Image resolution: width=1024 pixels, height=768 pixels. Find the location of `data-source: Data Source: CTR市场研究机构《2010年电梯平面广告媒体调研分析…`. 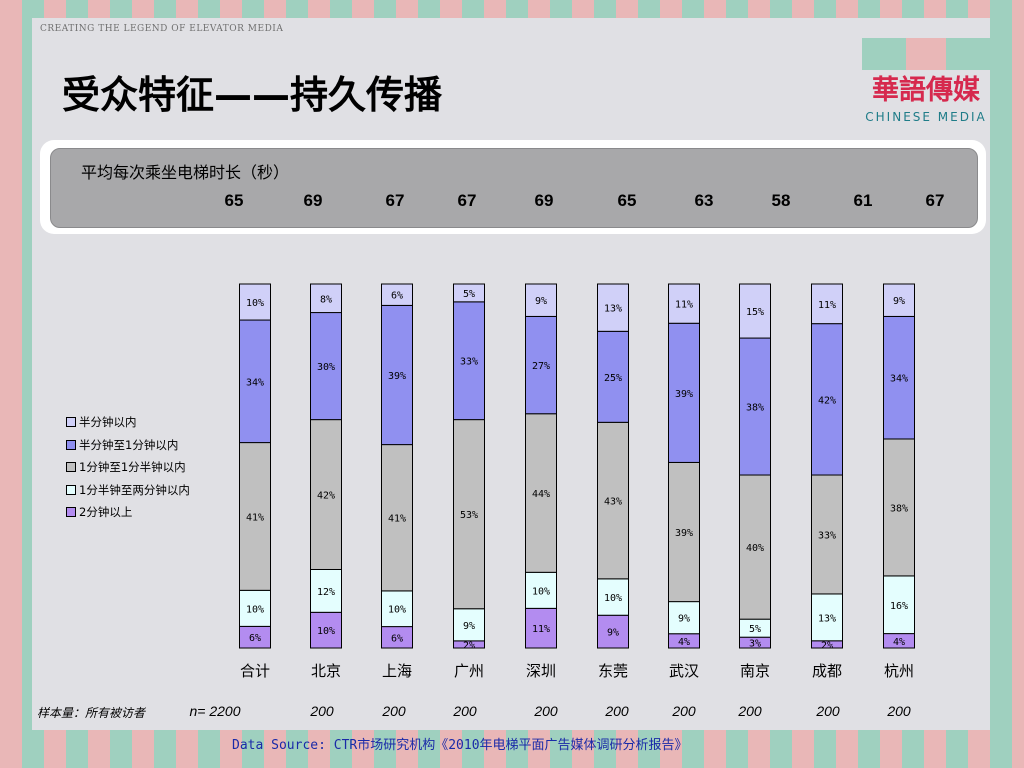

data-source: Data Source: CTR市场研究机构《2010年电梯平面广告媒体调研分析… is located at coordinates (460, 745).